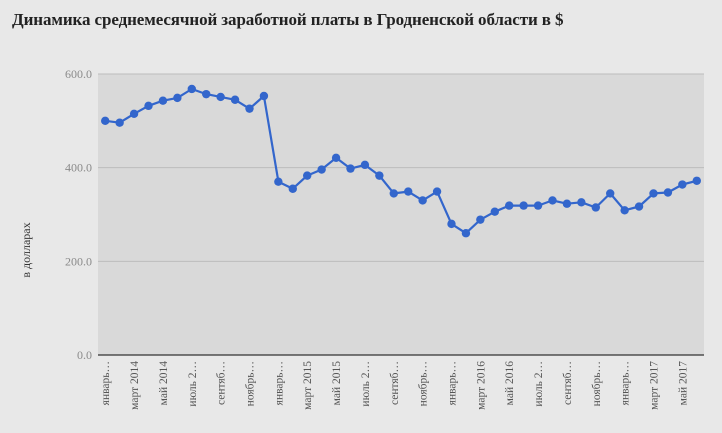  What do you see at coordinates (78, 214) in the screenshot?
I see `y-axis-ticks: 0.0 200.0 400.0 600.0` at bounding box center [78, 214].